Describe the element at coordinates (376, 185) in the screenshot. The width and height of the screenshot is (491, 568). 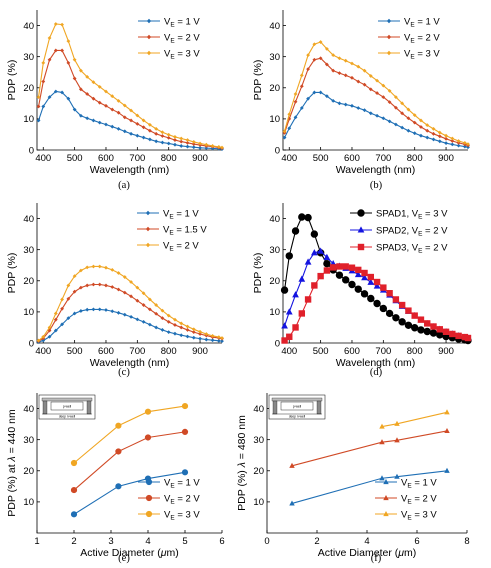
I see `panel-caption: (b)` at that location.